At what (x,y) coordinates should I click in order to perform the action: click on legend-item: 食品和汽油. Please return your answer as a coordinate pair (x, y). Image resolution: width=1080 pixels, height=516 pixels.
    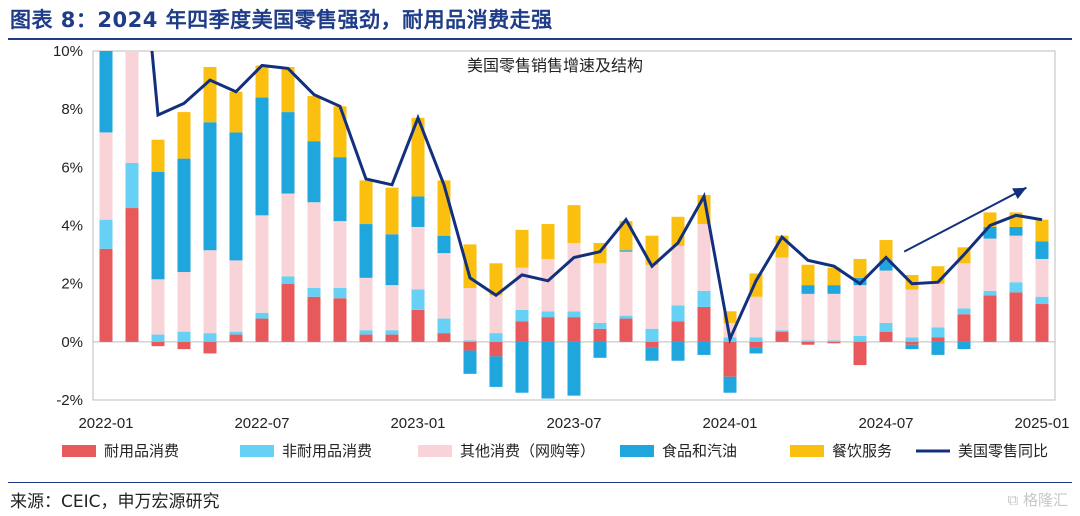
    Looking at the image, I should click on (678, 451).